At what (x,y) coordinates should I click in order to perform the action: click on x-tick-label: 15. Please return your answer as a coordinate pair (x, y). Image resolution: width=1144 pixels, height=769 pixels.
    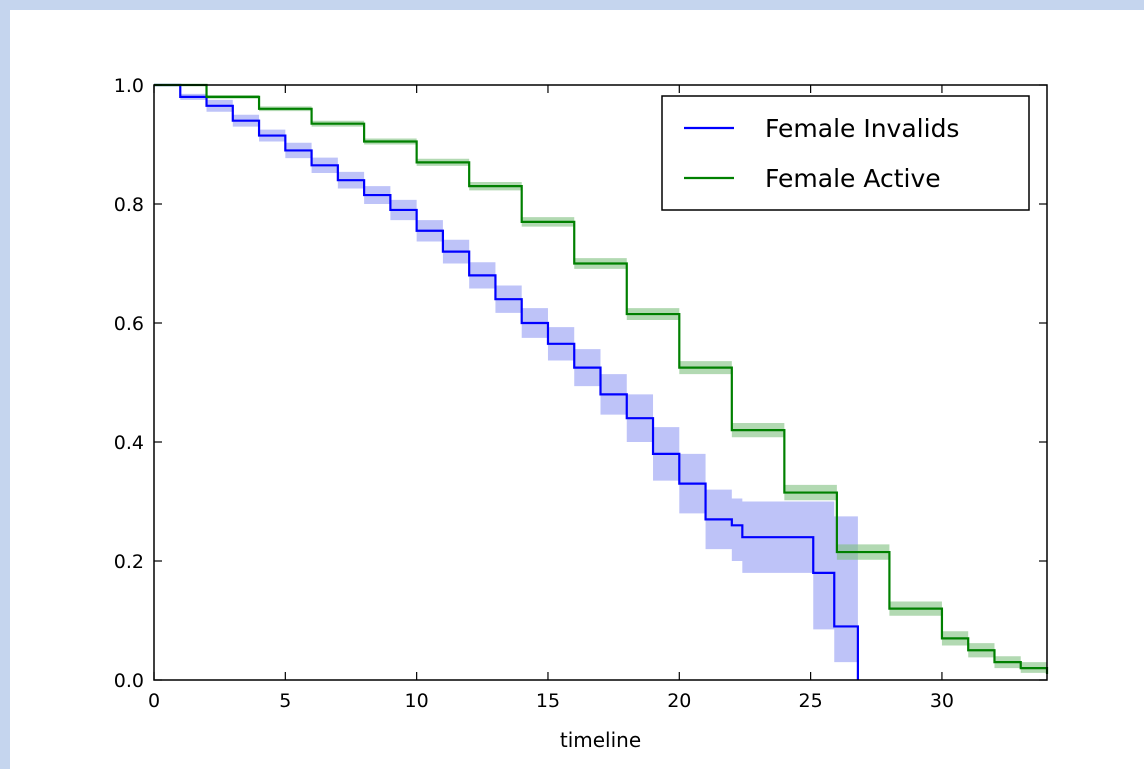
    Looking at the image, I should click on (548, 701).